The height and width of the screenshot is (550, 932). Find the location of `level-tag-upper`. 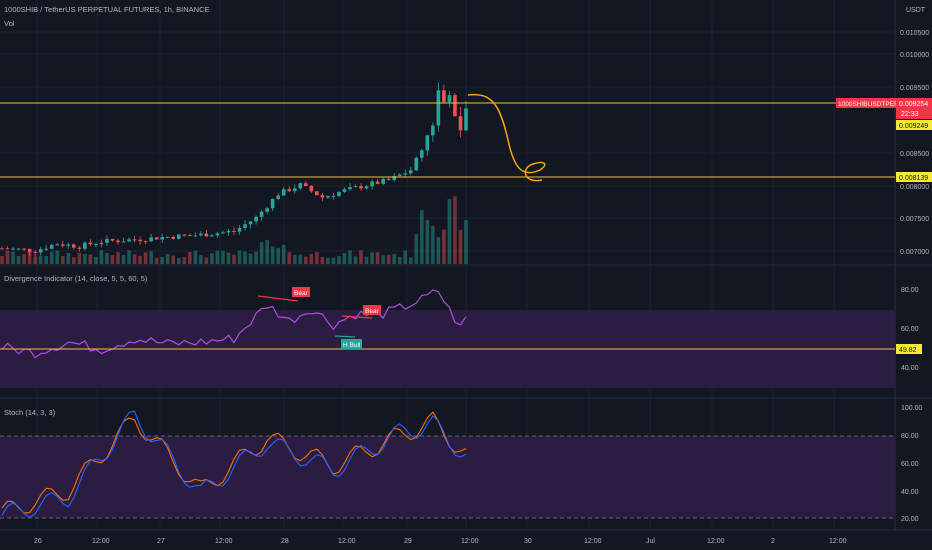

level-tag-upper is located at coordinates (914, 125).